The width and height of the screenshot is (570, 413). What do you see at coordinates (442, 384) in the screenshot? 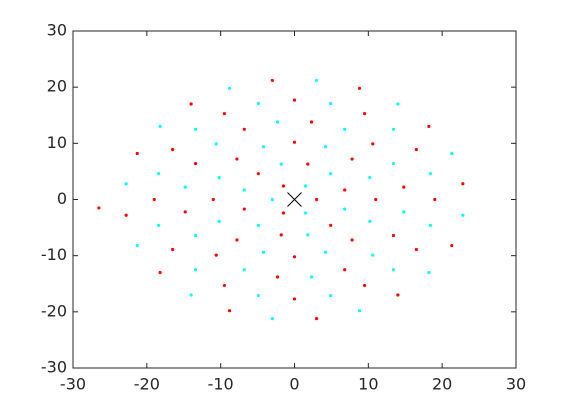
I see `x-tick-label: 20` at bounding box center [442, 384].